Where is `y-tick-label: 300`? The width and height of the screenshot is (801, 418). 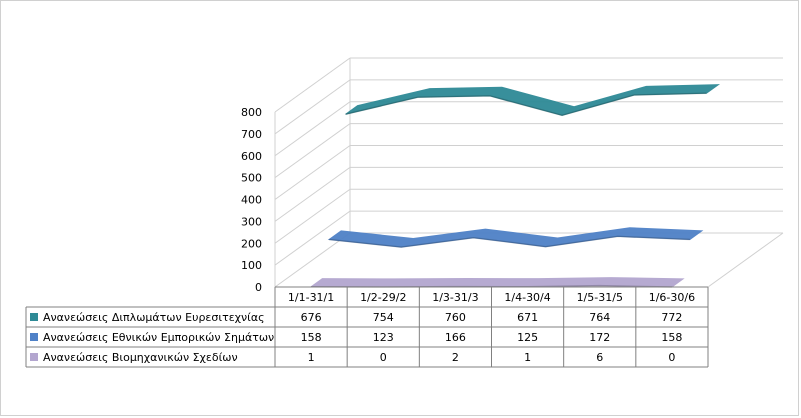
y-tick-label: 300 is located at coordinates (251, 221).